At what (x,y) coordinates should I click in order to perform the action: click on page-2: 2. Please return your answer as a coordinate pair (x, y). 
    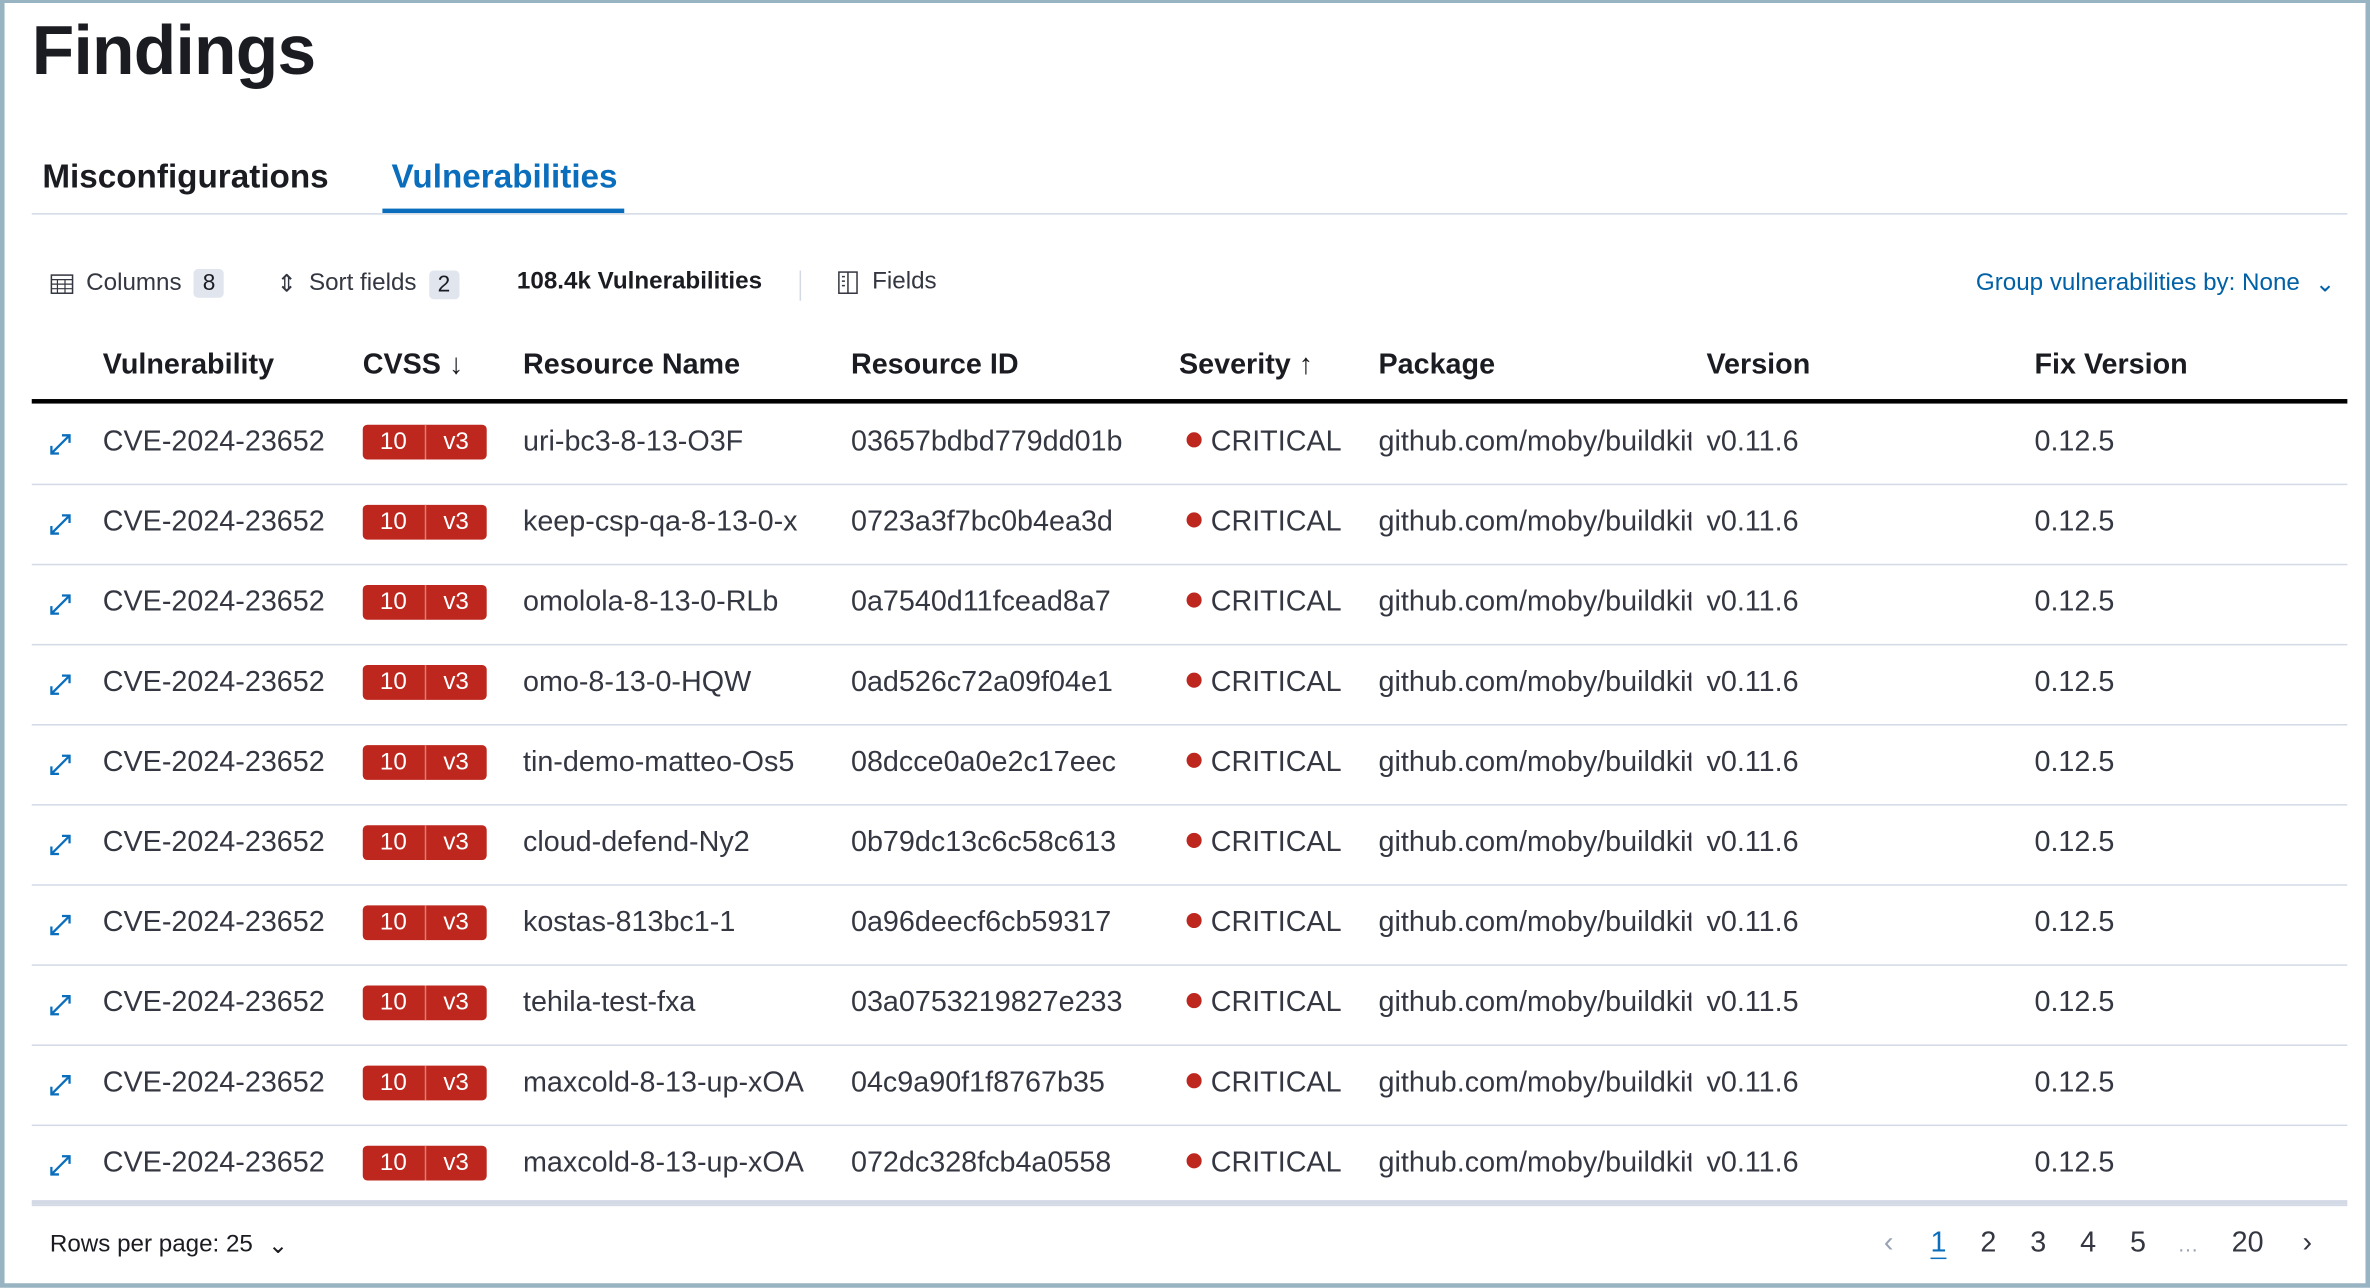
    Looking at the image, I should click on (1988, 1243).